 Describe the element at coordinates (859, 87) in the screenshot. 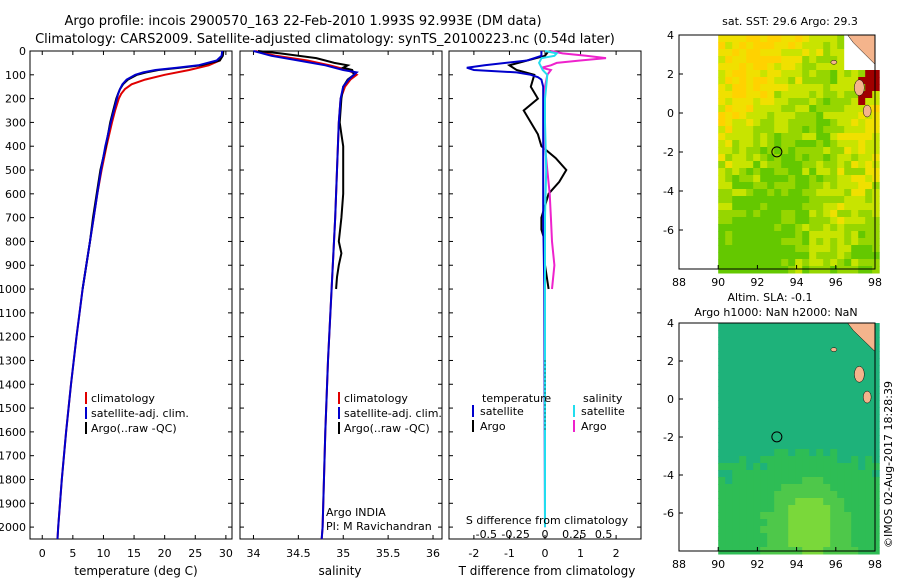

I see `land-nias-island` at that location.